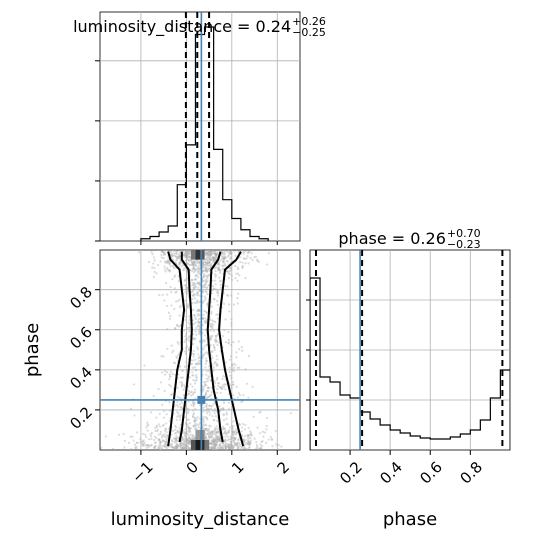  What do you see at coordinates (200, 350) in the screenshot?
I see `scatter-grid` at bounding box center [200, 350].